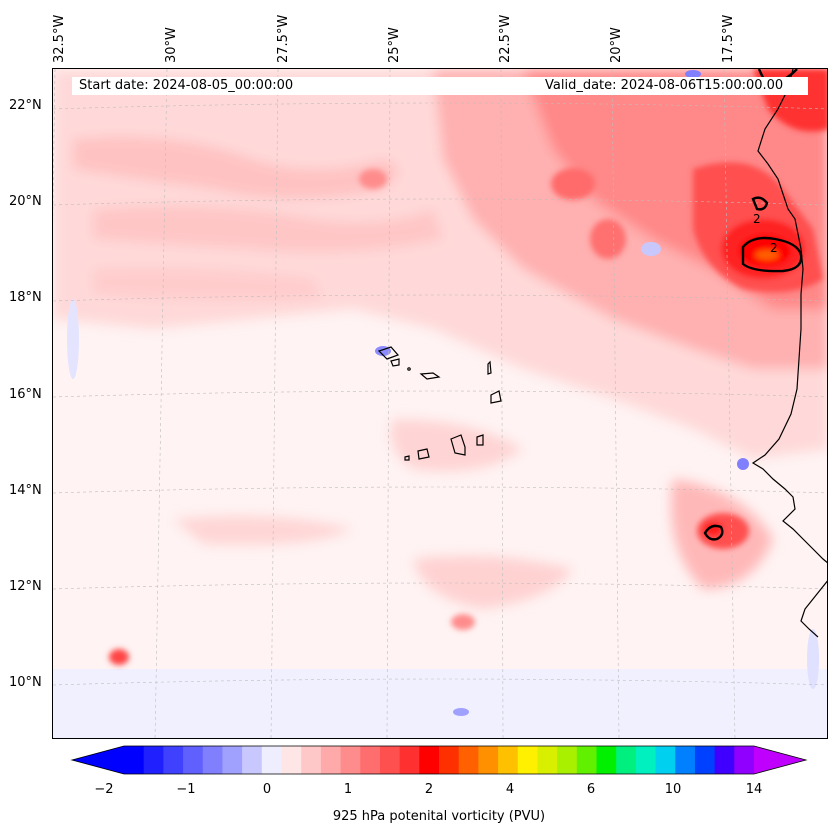 This screenshot has height=836, width=837. I want to click on cb-tick-2: 2, so click(429, 789).